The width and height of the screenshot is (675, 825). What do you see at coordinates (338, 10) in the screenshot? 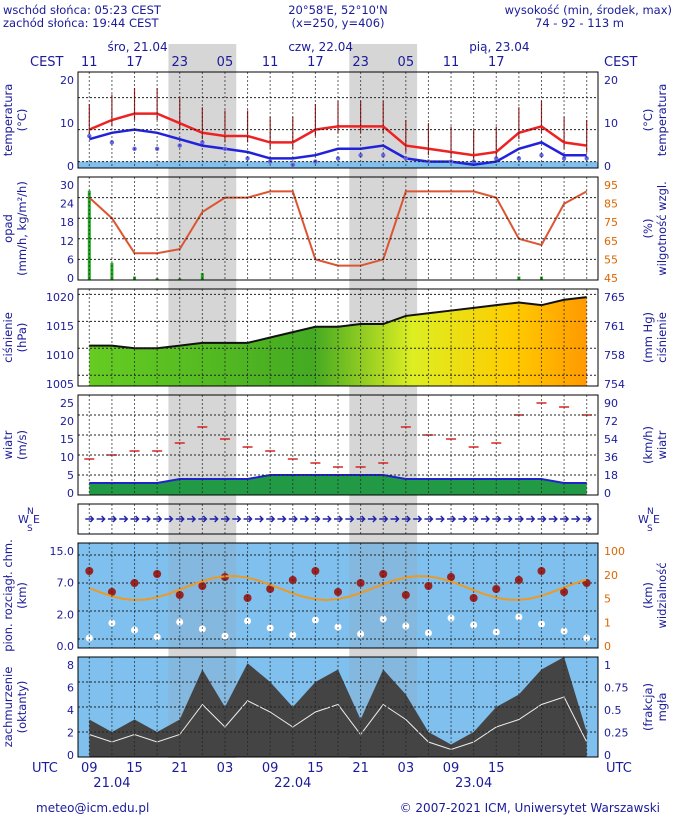
I see `coordinates-text: 20°58'E, 52°10'N` at bounding box center [338, 10].